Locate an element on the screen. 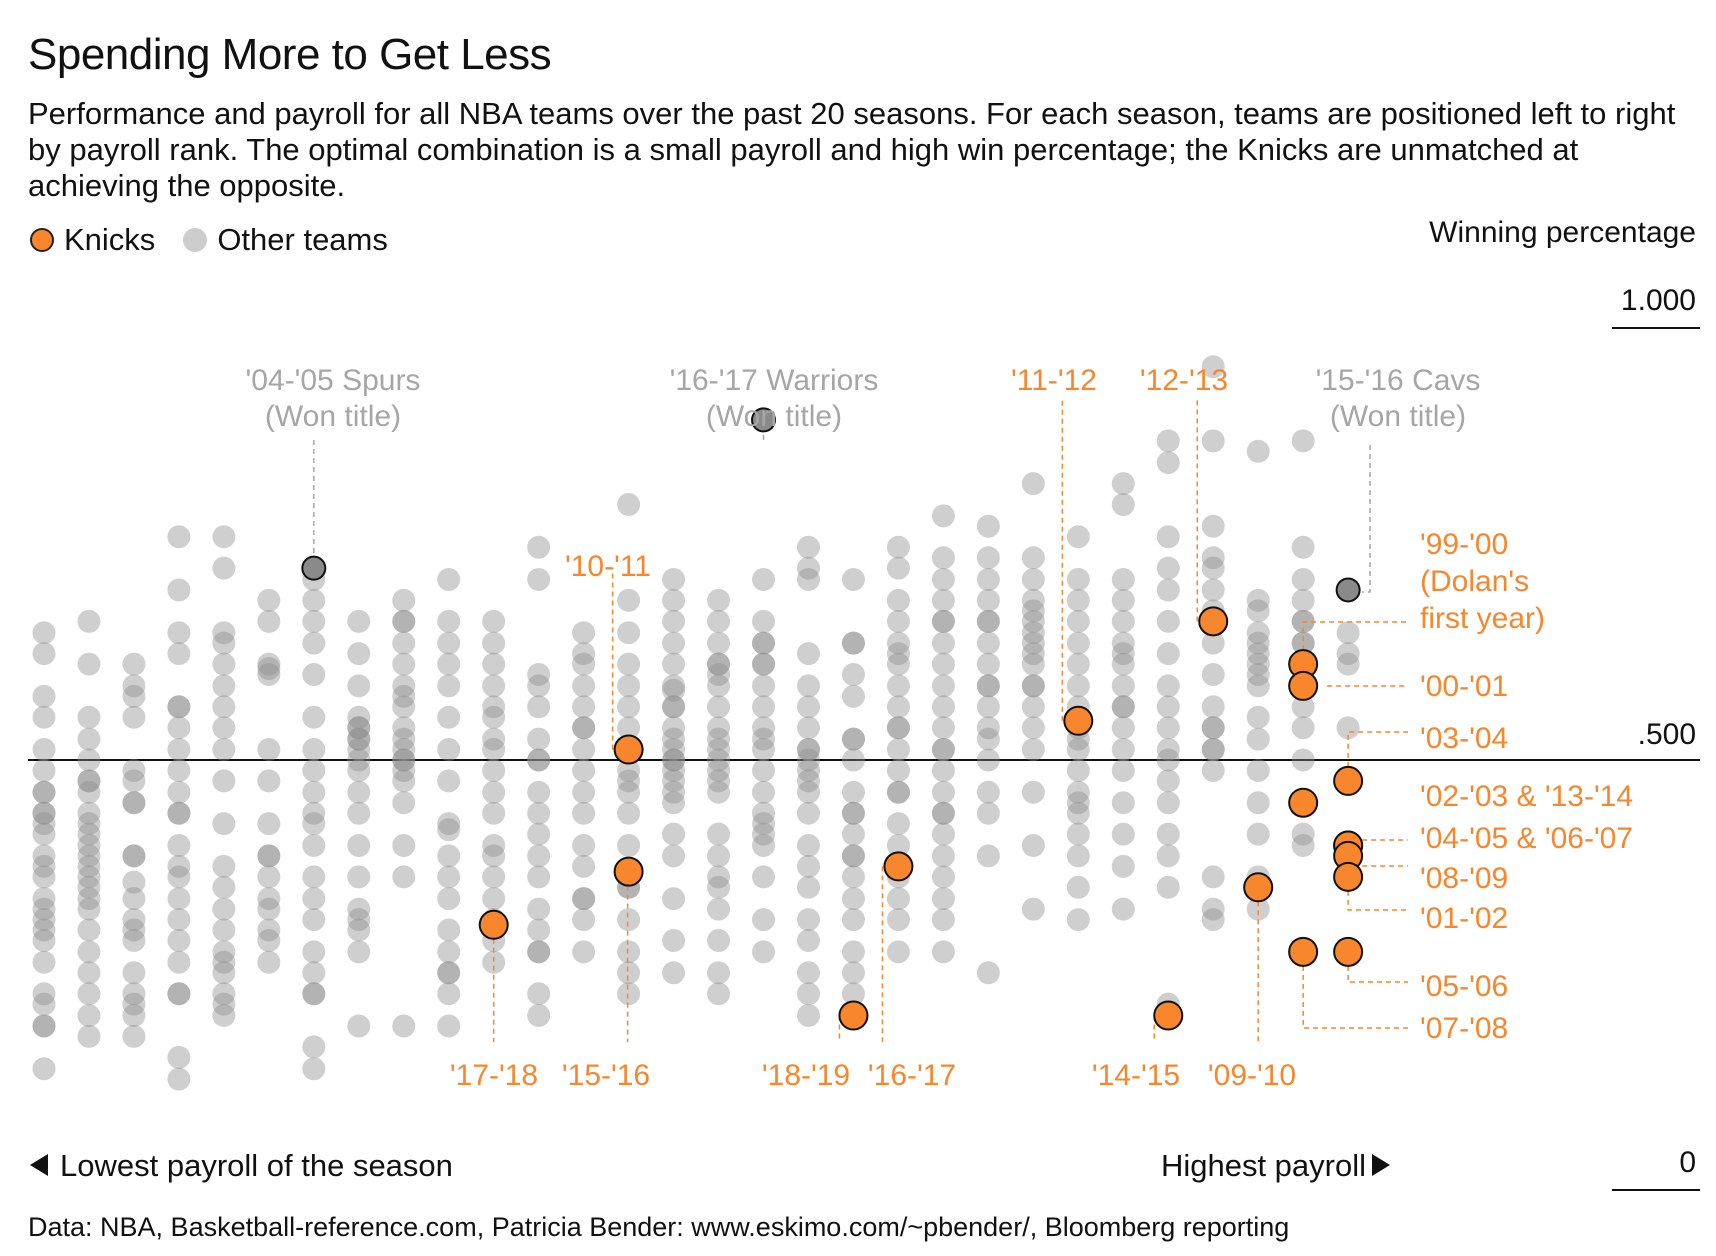 The width and height of the screenshot is (1716, 1256). legend-knicks-swatch is located at coordinates (42, 240).